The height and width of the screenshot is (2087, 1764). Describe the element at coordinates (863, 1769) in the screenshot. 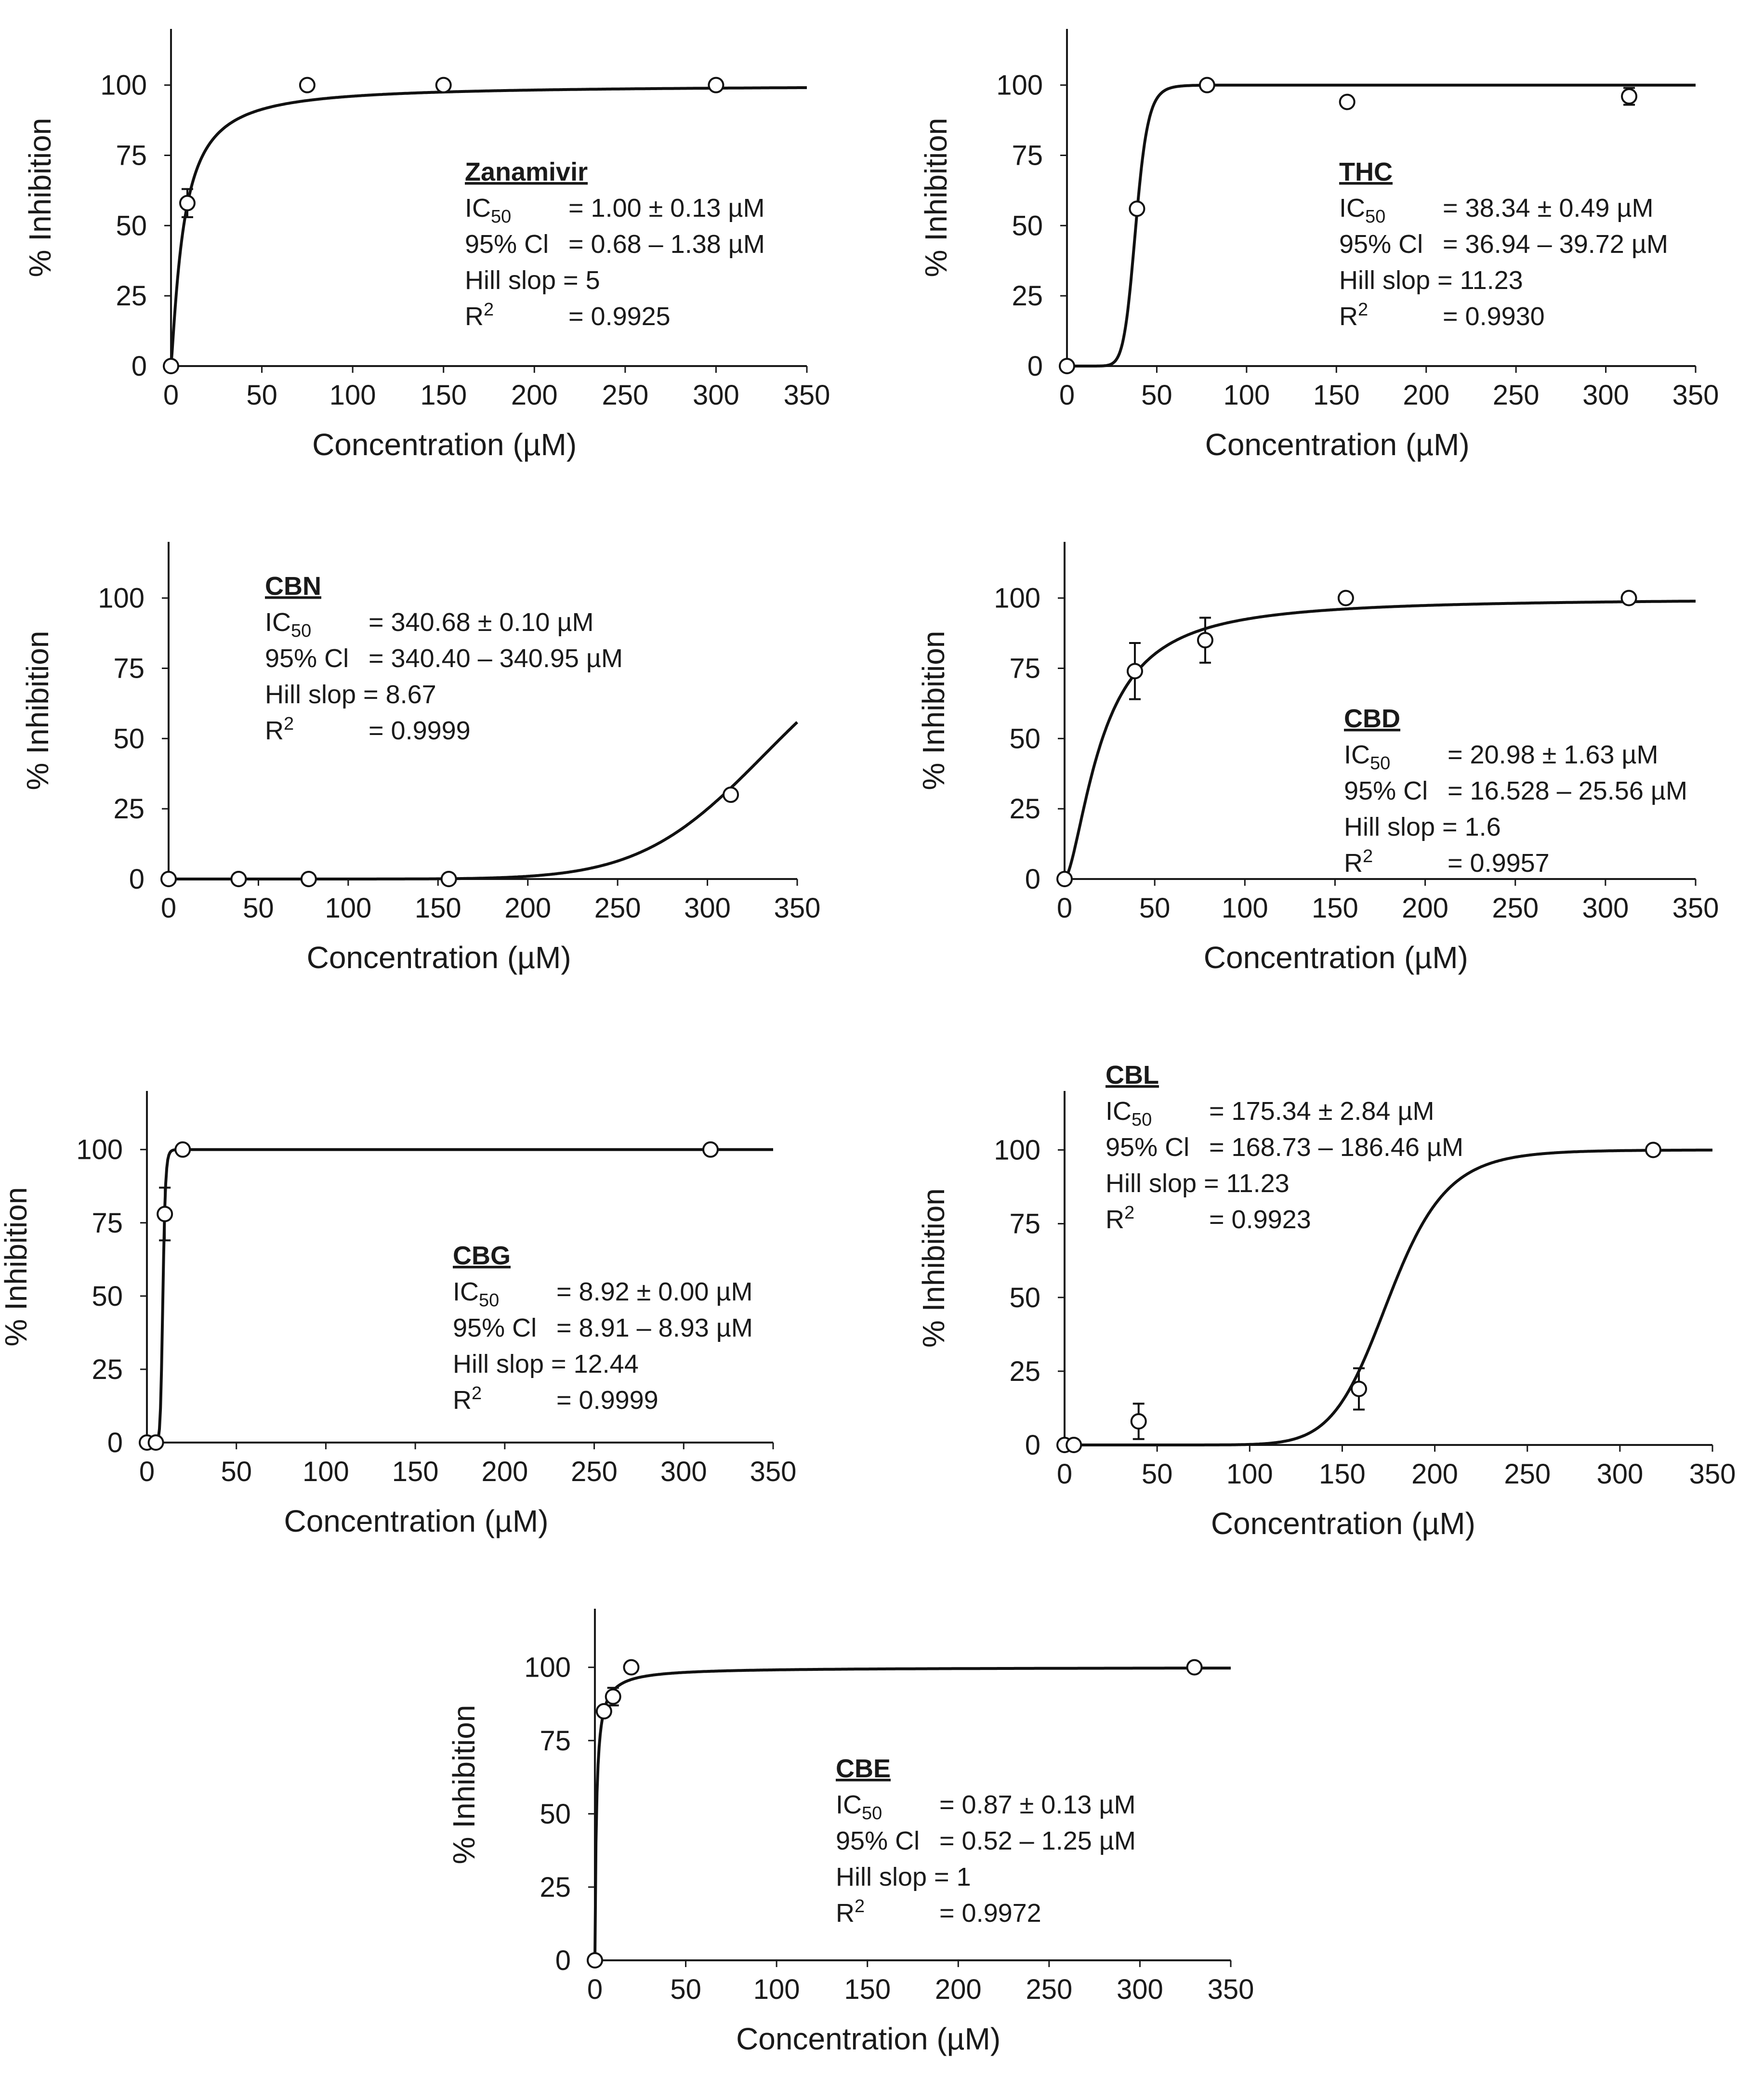

I see `annotation-title: CBE` at that location.